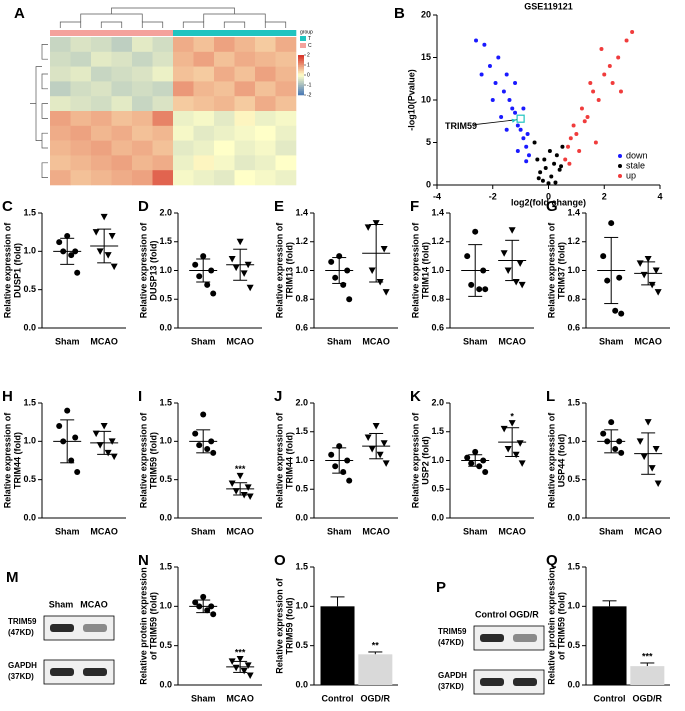 Image resolution: width=685 pixels, height=711 pixels. Describe the element at coordinates (548, 202) in the screenshot. I see `x-axis-label: log2(fold change)` at that location.